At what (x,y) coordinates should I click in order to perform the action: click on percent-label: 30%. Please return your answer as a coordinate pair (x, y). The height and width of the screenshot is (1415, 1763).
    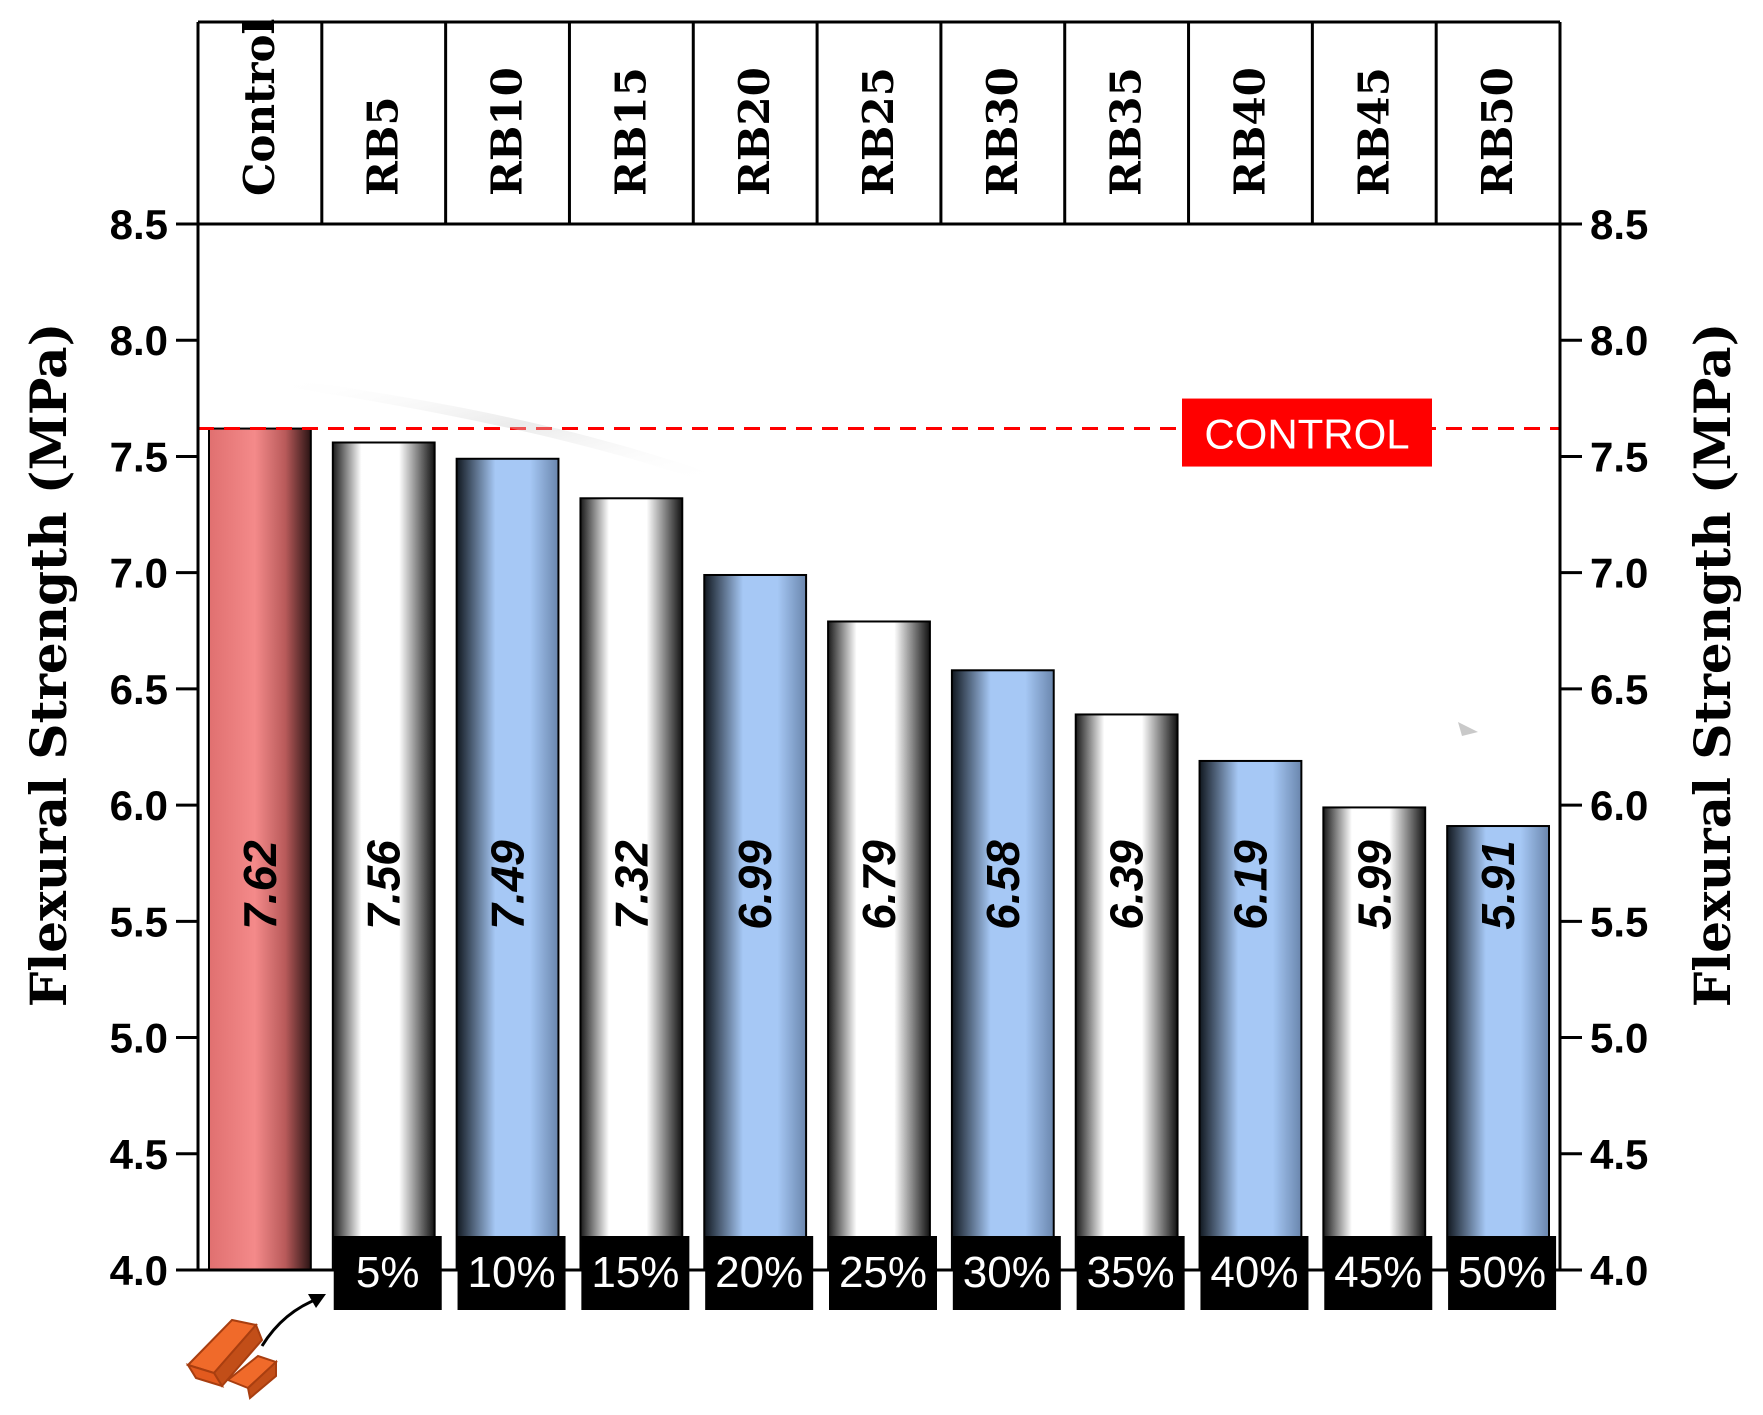
    Looking at the image, I should click on (1007, 1272).